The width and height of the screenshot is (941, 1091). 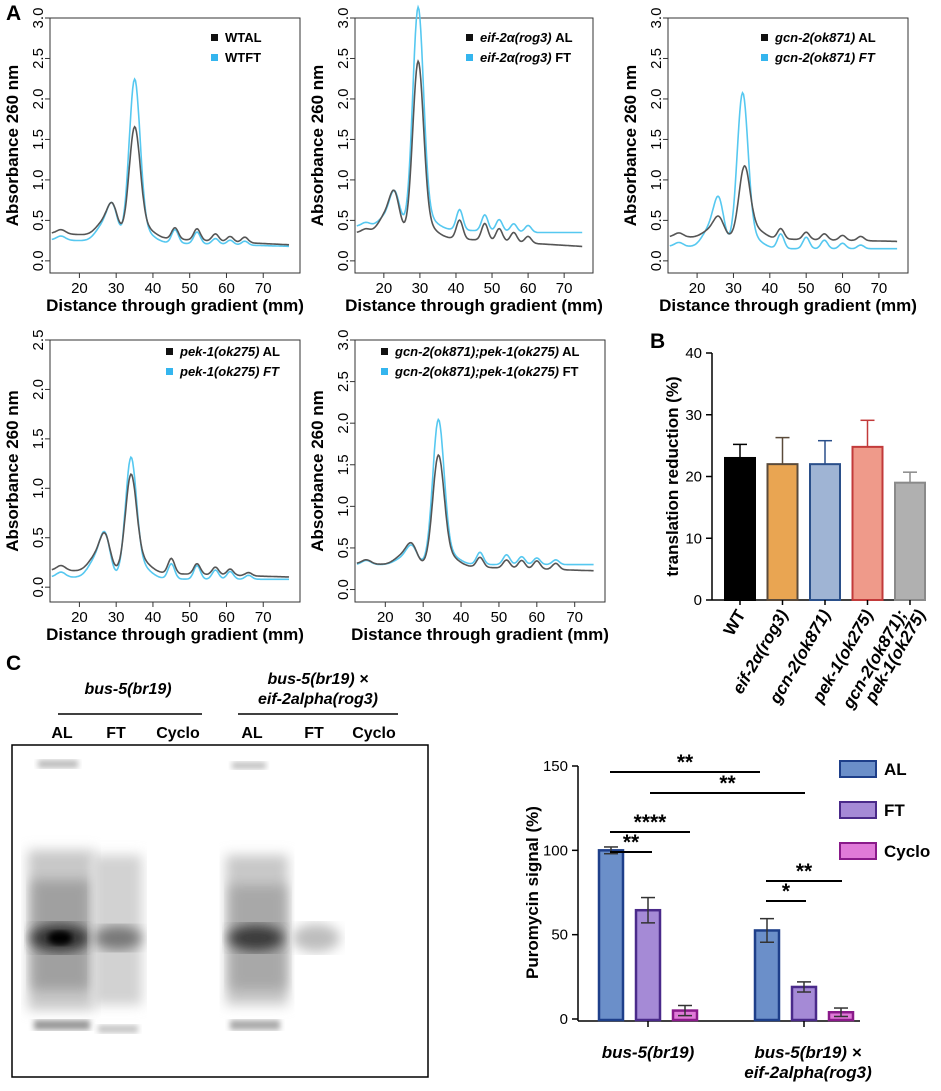 What do you see at coordinates (693, 538) in the screenshot?
I see `y-tick-label: 10` at bounding box center [693, 538].